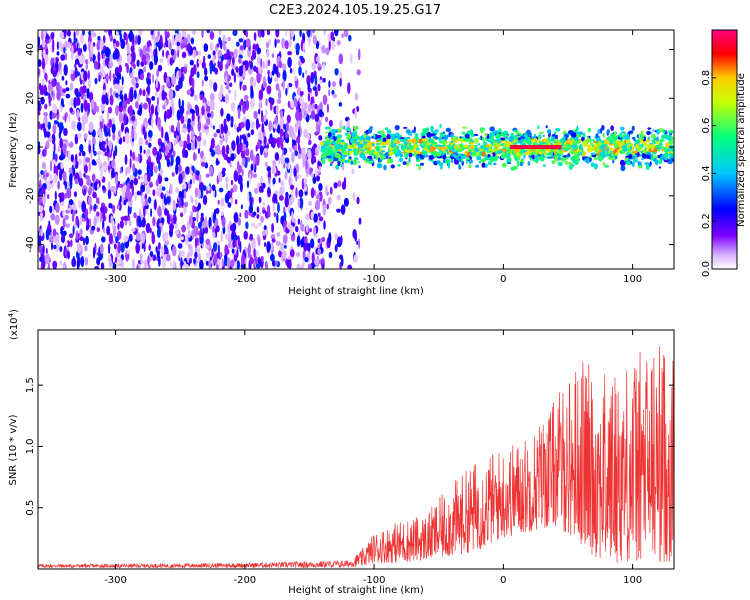 The height and width of the screenshot is (600, 750). I want to click on y-tick-label: 20, so click(30, 98).